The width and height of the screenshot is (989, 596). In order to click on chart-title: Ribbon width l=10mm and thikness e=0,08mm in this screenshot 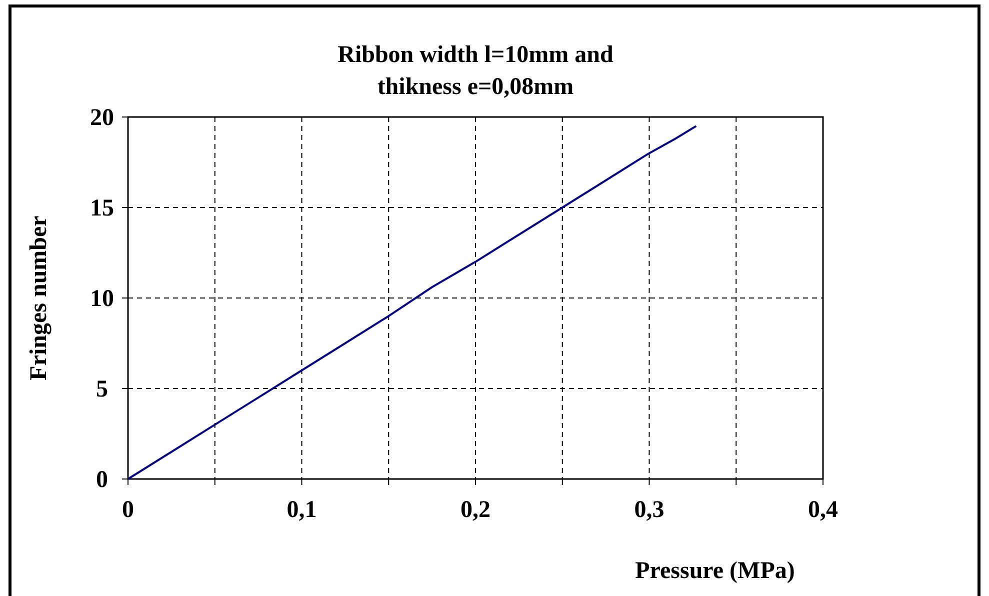, I will do `click(476, 71)`.